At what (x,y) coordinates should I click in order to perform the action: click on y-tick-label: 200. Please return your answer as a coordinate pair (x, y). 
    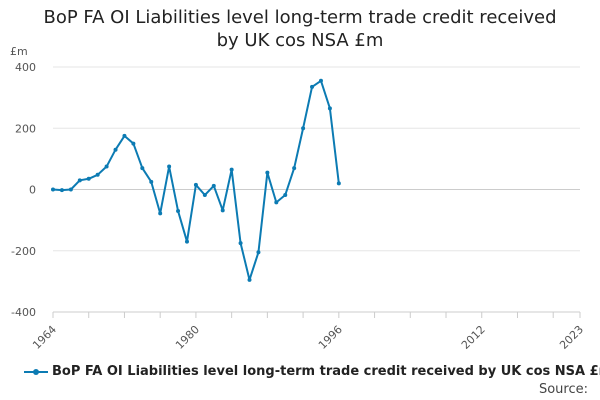
    Looking at the image, I should click on (25, 128).